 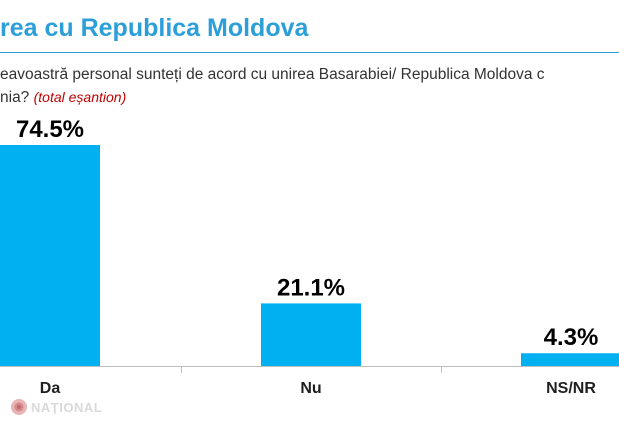 What do you see at coordinates (309, 97) in the screenshot?
I see `question-line-2: nia? (total eșantion)` at bounding box center [309, 97].